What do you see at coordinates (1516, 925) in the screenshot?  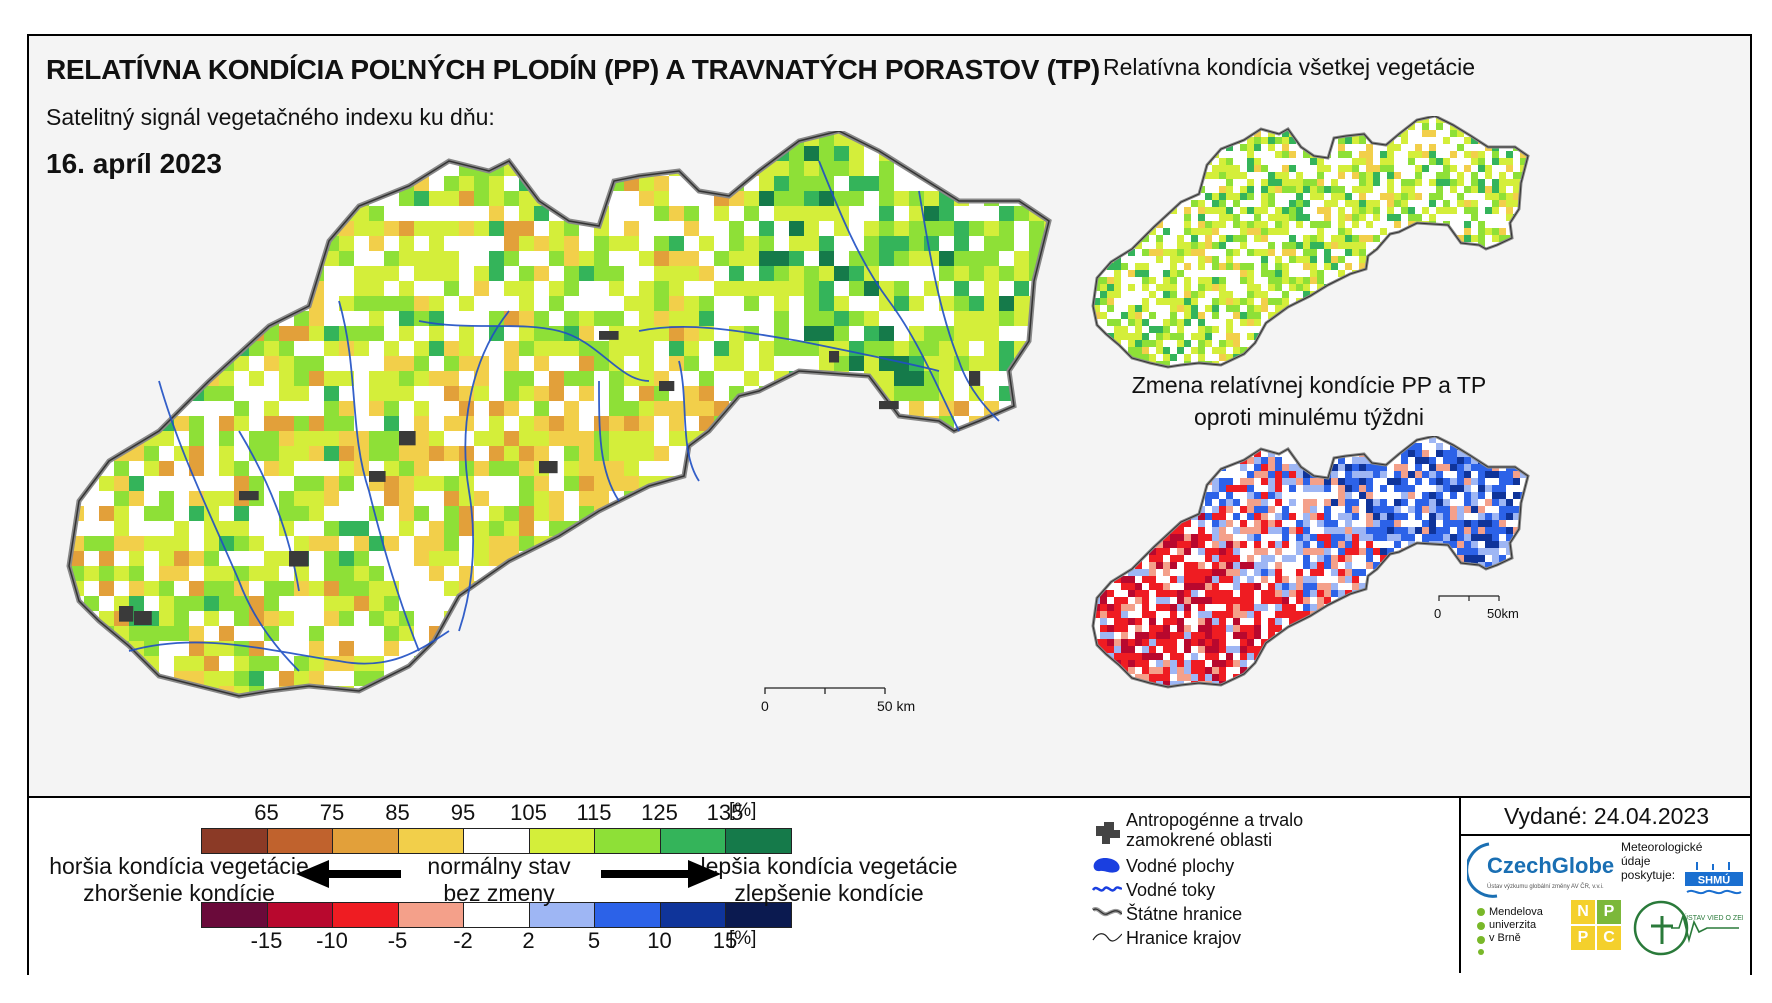 I see `mendelu-logo: Mendelova univerzita v Brně` at bounding box center [1516, 925].